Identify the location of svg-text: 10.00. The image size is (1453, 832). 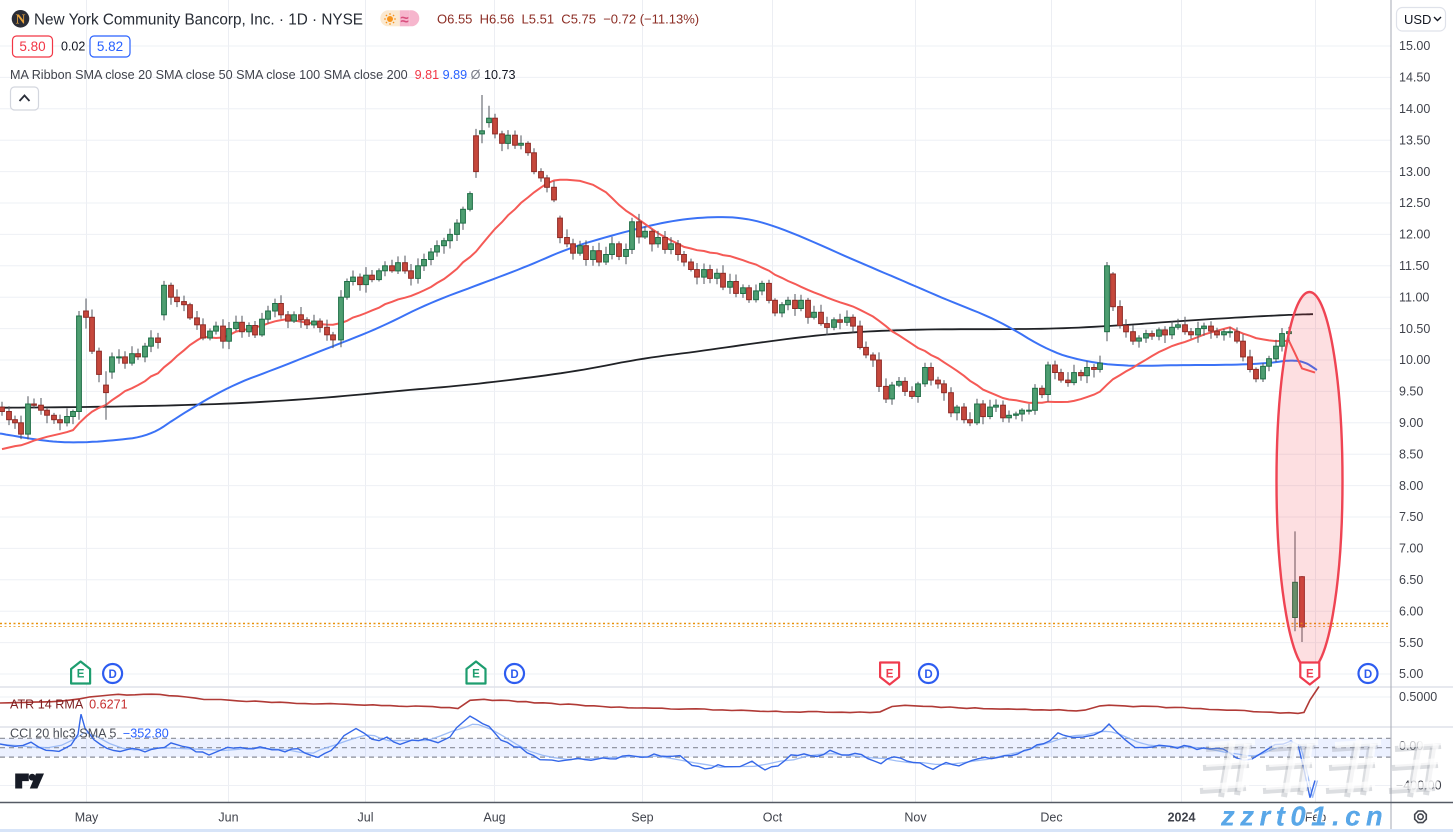
(1414, 360).